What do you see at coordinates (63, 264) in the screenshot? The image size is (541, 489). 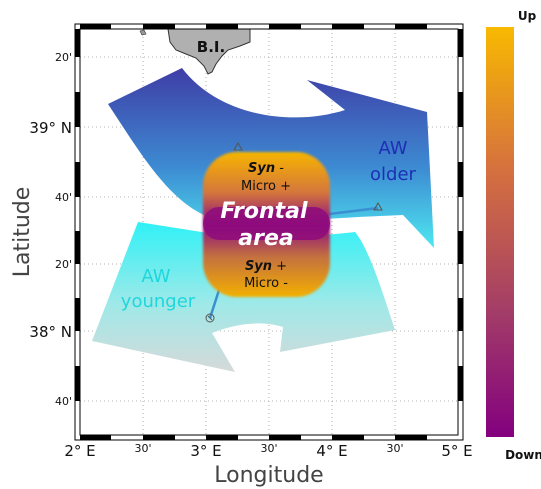 I see `y-tick-minor-3: 20'` at bounding box center [63, 264].